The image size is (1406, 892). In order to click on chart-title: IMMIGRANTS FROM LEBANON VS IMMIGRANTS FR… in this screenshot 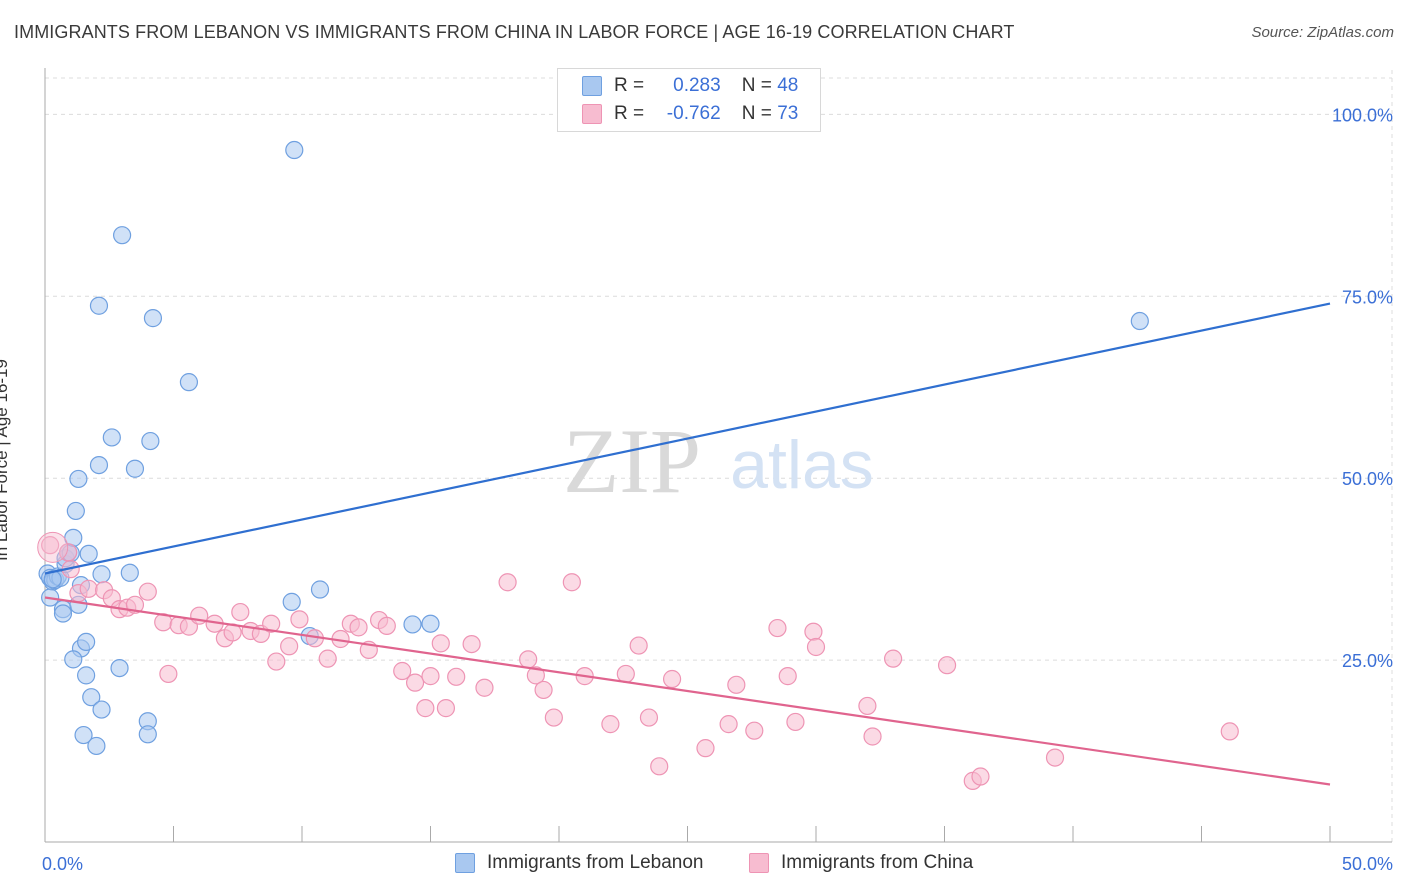, I will do `click(514, 32)`.